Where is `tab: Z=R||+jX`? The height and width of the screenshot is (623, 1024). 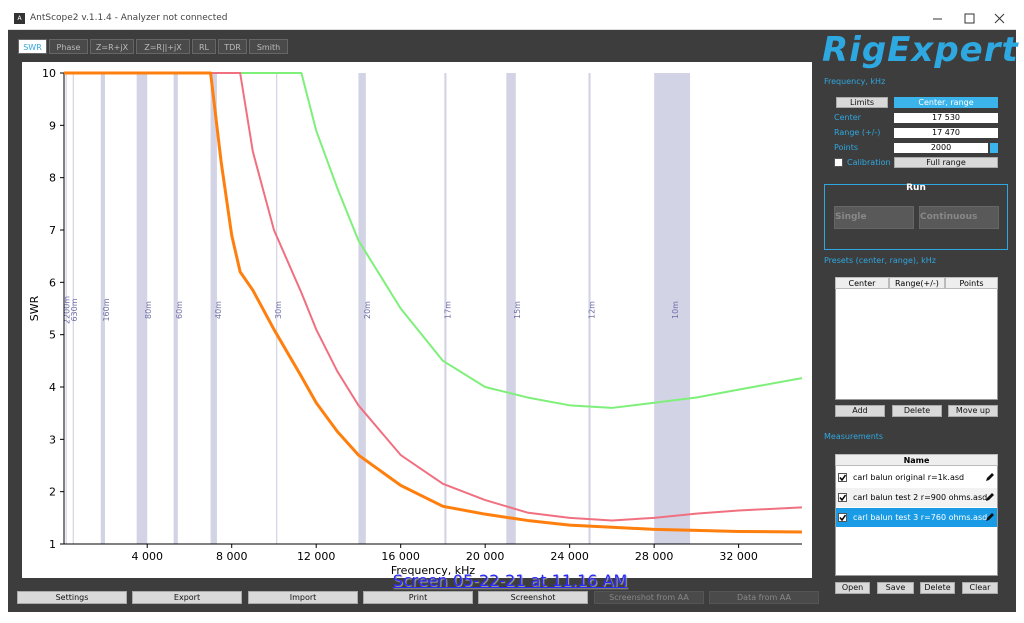
tab: Z=R||+jX is located at coordinates (163, 46).